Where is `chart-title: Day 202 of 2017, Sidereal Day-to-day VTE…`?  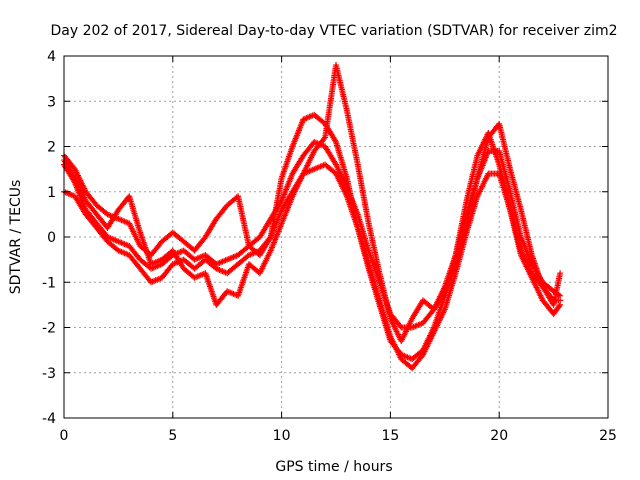 chart-title: Day 202 of 2017, Sidereal Day-to-day VTE… is located at coordinates (334, 31).